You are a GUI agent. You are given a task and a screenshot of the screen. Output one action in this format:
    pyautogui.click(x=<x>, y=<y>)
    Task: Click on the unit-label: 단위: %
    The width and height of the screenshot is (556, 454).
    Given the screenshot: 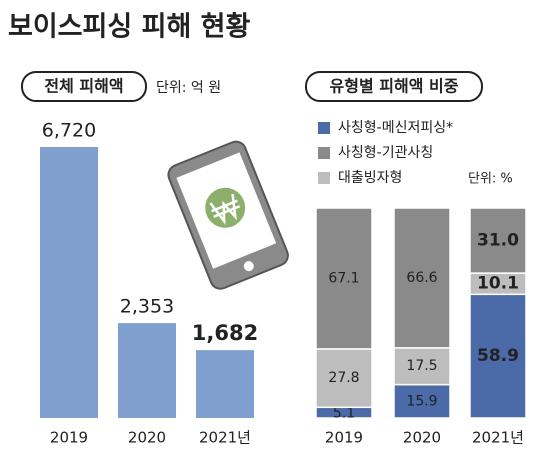 What is the action you would take?
    pyautogui.click(x=490, y=179)
    